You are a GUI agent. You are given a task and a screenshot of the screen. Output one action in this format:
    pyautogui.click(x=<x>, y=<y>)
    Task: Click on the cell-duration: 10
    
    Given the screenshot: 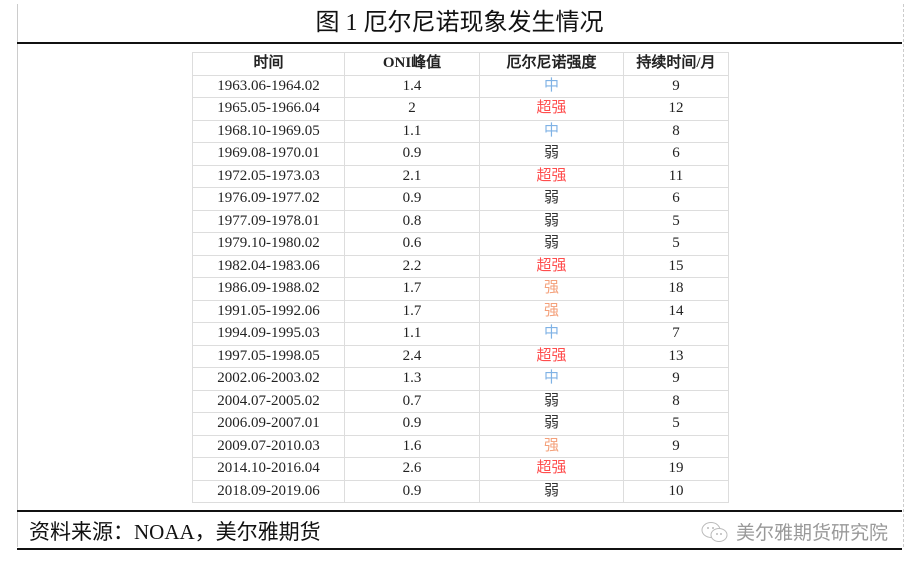 What is the action you would take?
    pyautogui.click(x=676, y=491)
    